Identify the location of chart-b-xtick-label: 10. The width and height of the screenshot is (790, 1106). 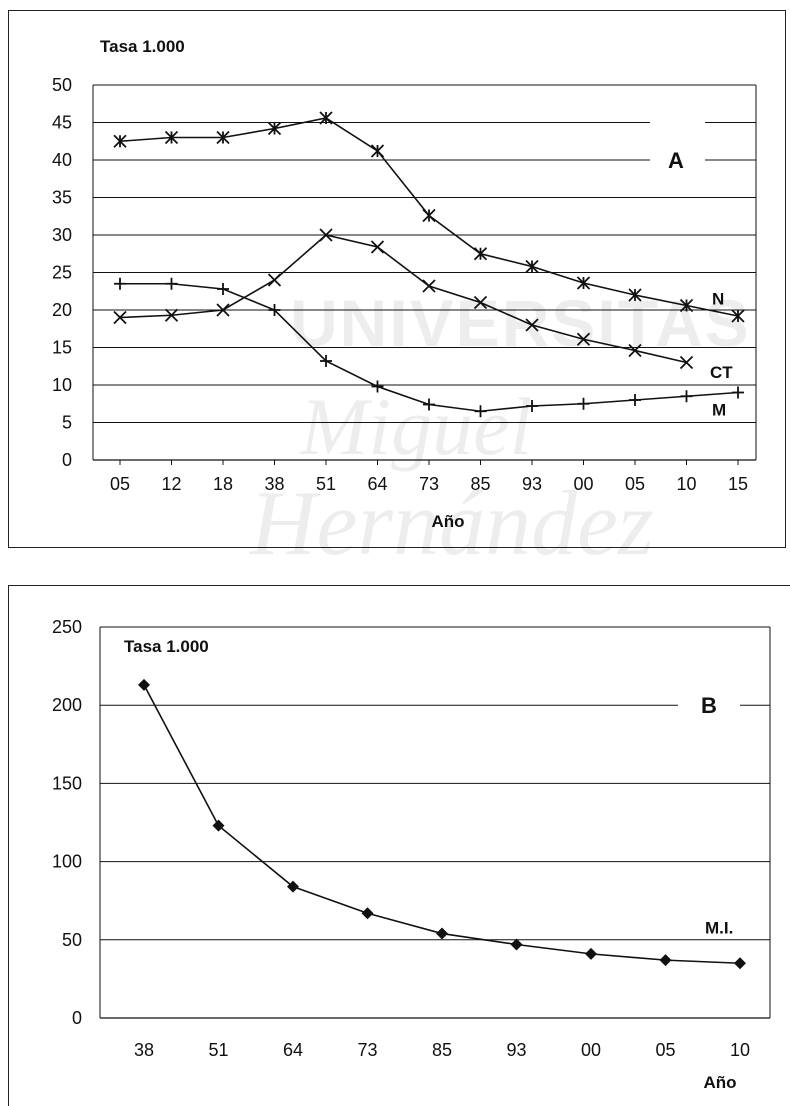
(740, 1050).